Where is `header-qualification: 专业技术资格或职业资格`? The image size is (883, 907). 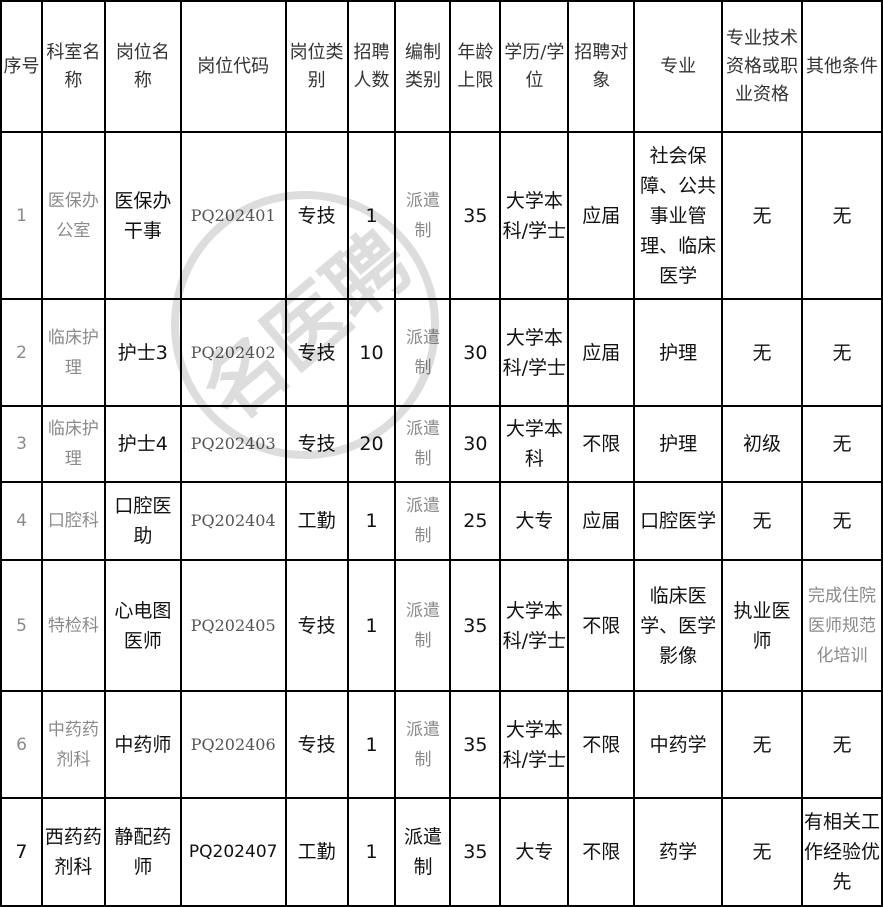 header-qualification: 专业技术资格或职业资格 is located at coordinates (762, 66).